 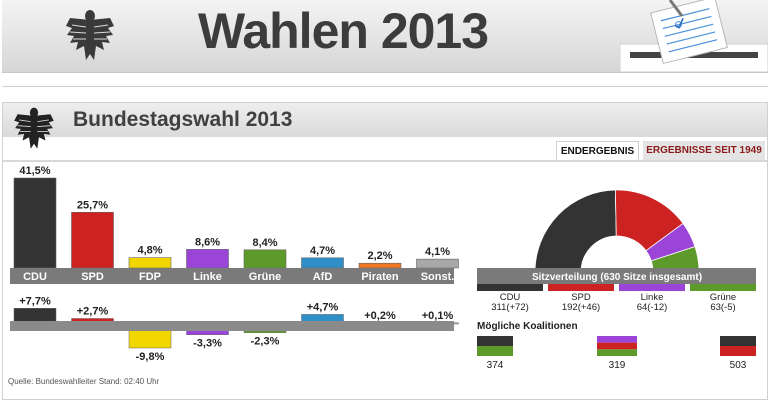 I want to click on banner-title: Wahlen 2013, so click(x=343, y=31).